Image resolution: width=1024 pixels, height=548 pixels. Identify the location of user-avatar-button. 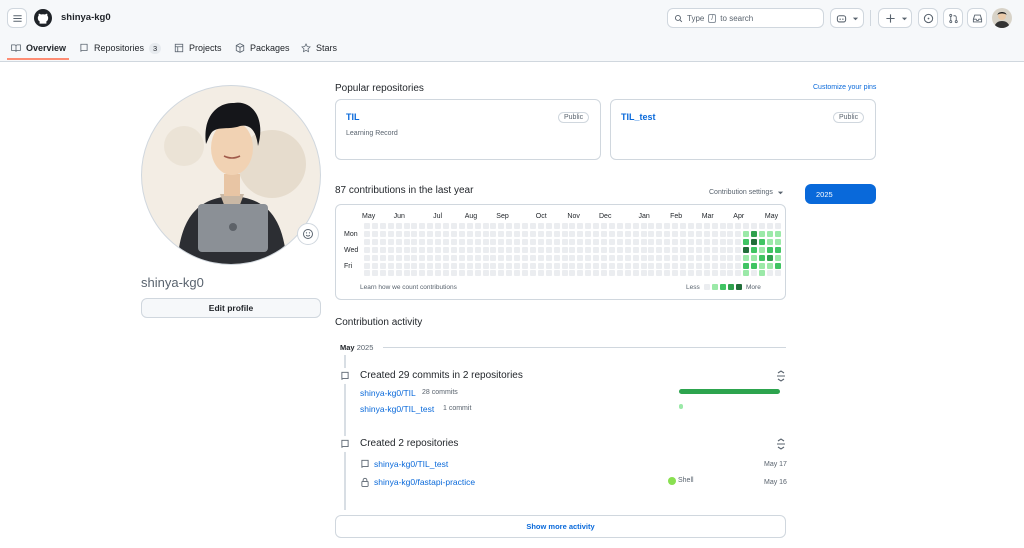
(1002, 18).